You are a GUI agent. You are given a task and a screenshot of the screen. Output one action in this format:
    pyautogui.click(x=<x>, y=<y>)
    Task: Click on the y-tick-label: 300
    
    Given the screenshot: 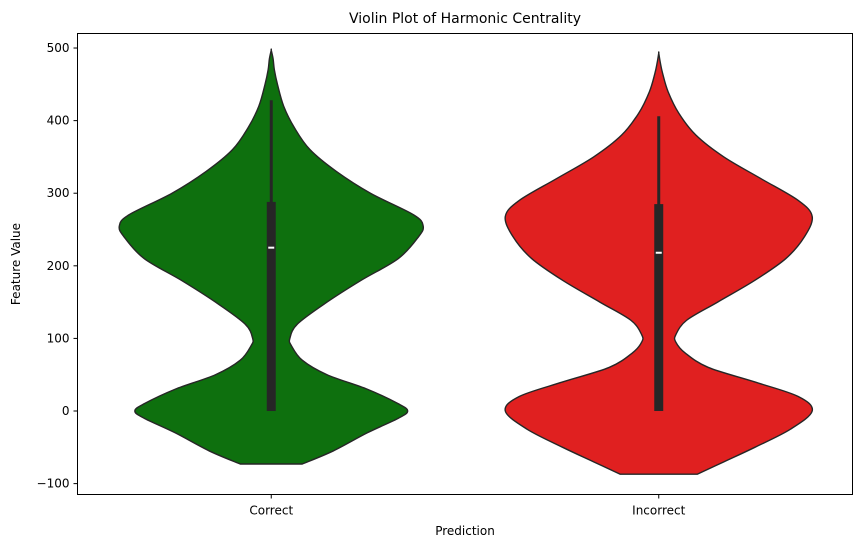 What is the action you would take?
    pyautogui.click(x=58, y=193)
    